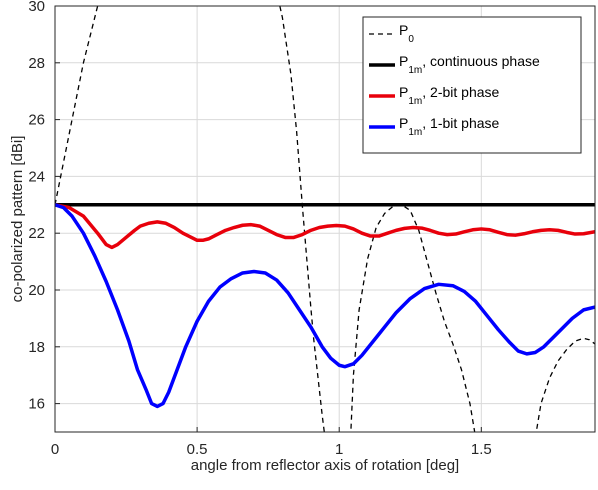 The width and height of the screenshot is (598, 490). What do you see at coordinates (36, 404) in the screenshot?
I see `y-tick-label: 16` at bounding box center [36, 404].